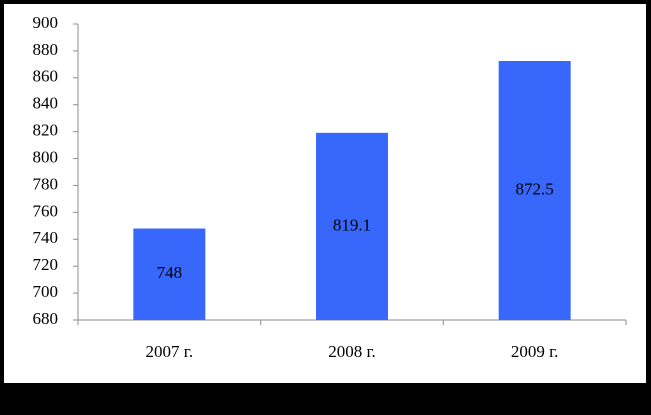  Describe the element at coordinates (46, 264) in the screenshot. I see `y-tick-label: 720` at that location.